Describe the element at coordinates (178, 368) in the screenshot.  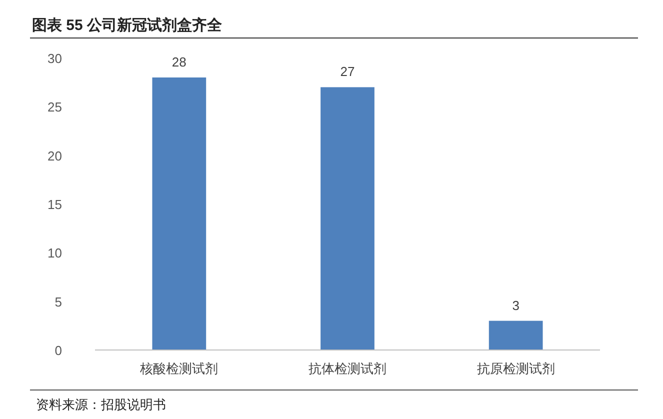
I see `x-tick-label: 核酸检测试剂` at that location.